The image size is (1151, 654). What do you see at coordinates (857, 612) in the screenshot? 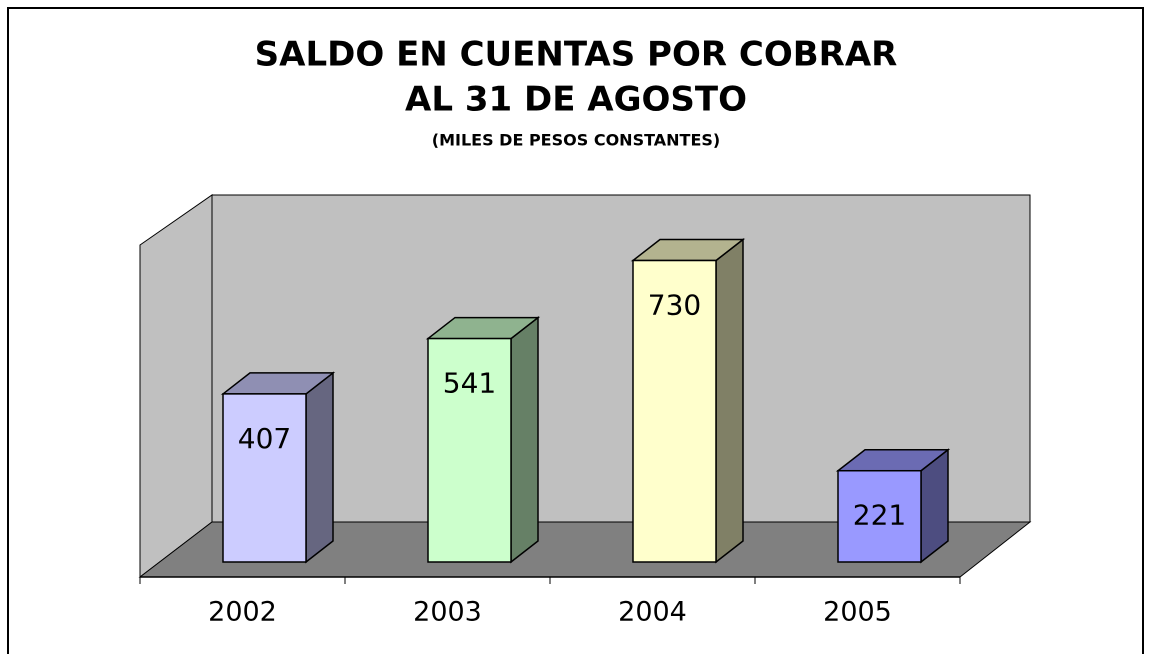
I see `x-tick-label: 2005` at bounding box center [857, 612].